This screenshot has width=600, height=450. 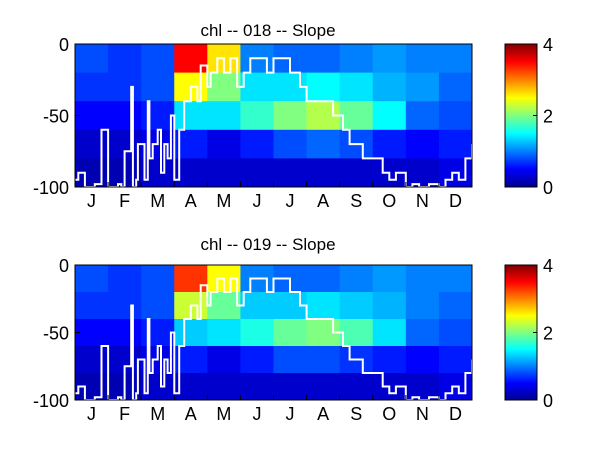 What do you see at coordinates (521, 332) in the screenshot?
I see `colorbar` at bounding box center [521, 332].